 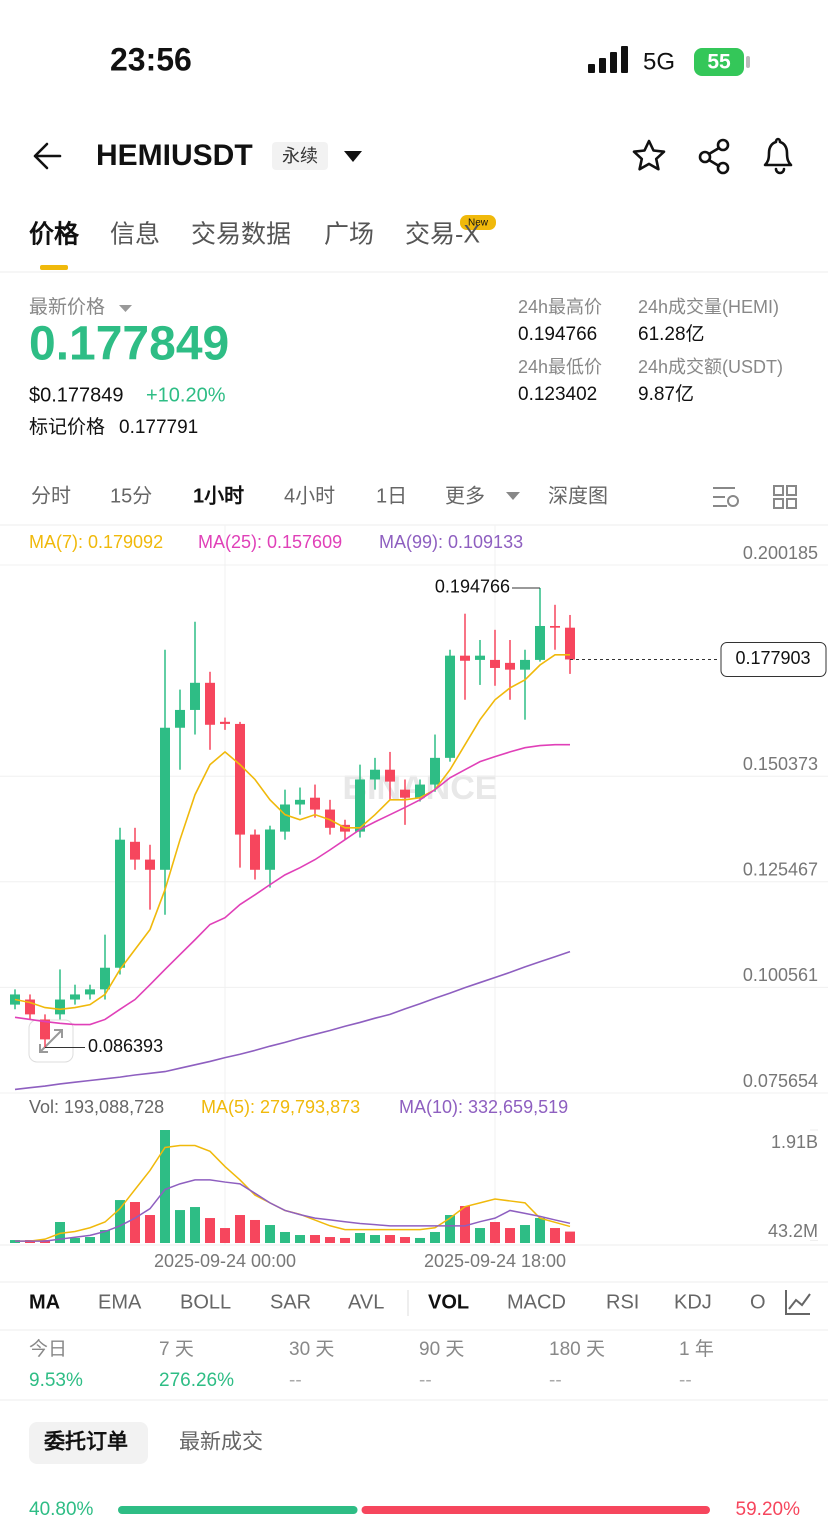 I want to click on new-badge: New, so click(x=478, y=223).